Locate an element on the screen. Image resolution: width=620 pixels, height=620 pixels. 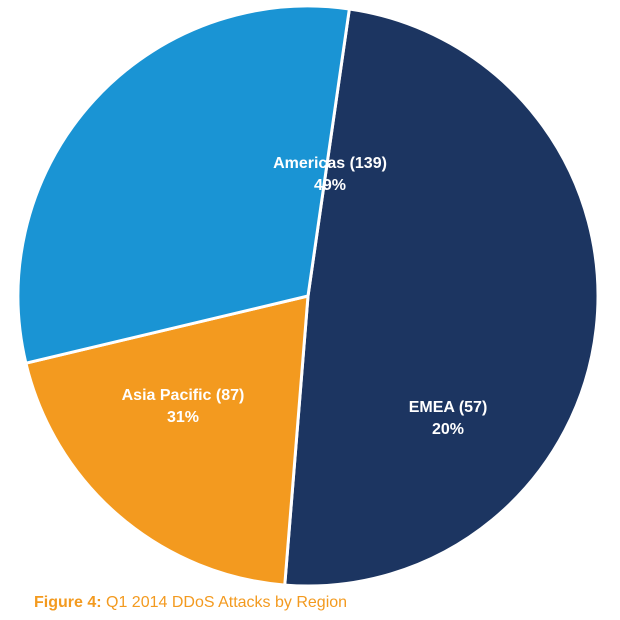
figure-number: Figure 4: is located at coordinates (68, 602).